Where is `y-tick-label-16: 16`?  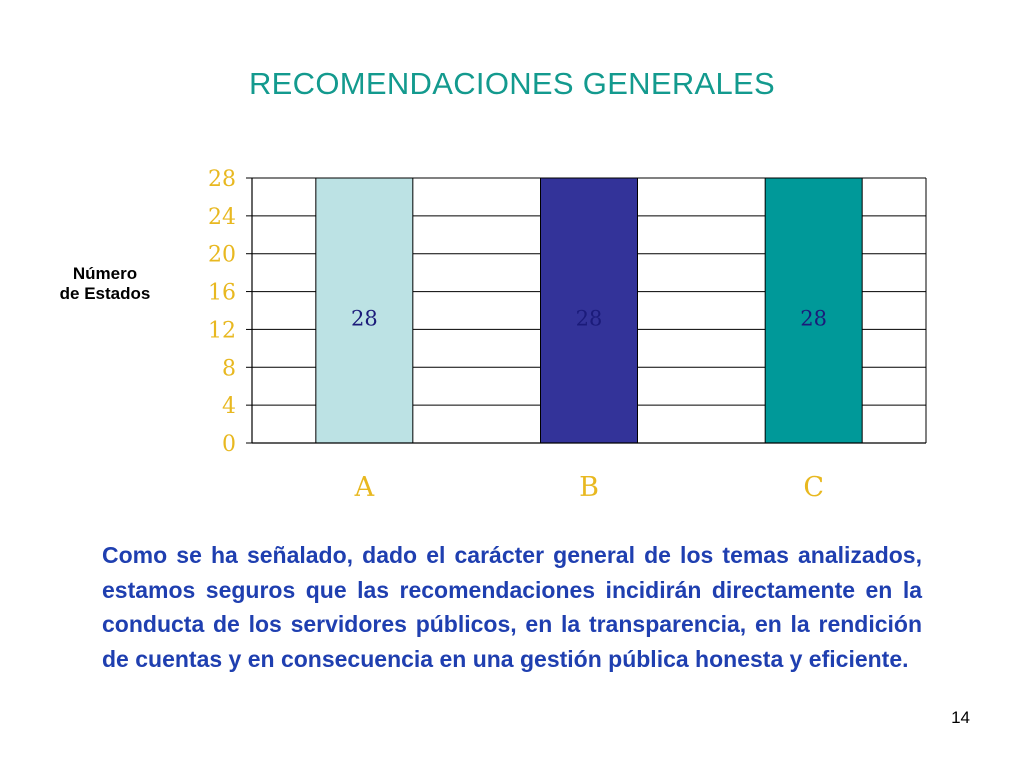
y-tick-label-16: 16 is located at coordinates (222, 293).